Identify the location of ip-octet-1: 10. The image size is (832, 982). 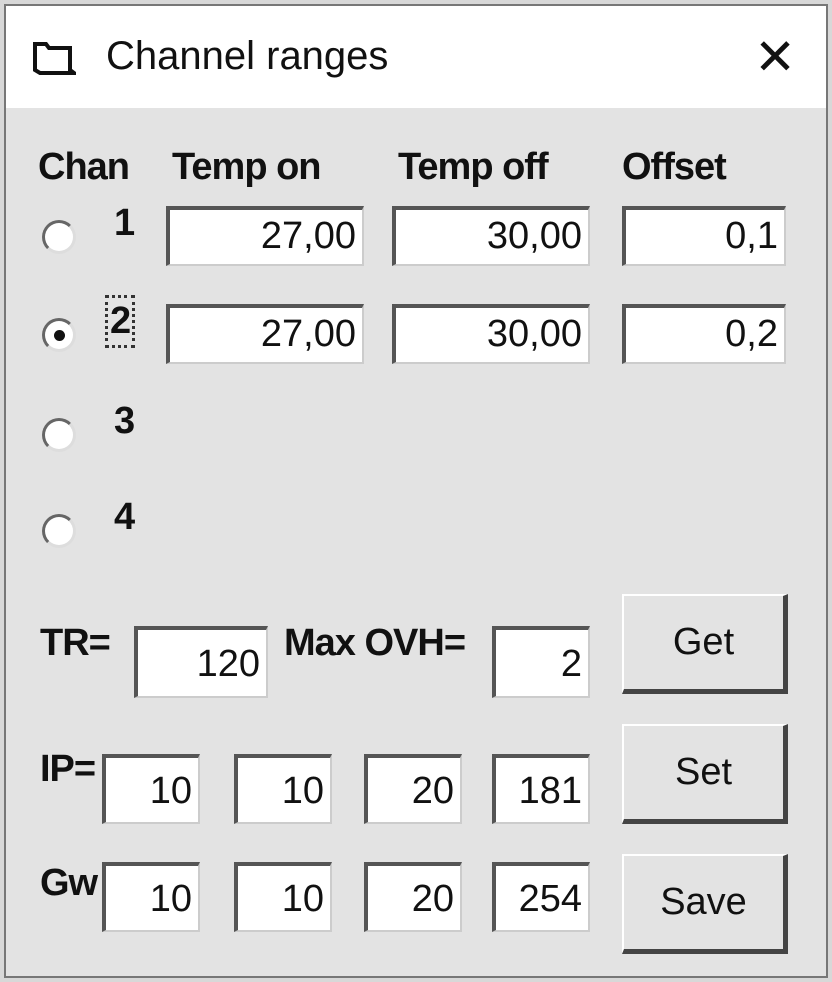
(151, 789).